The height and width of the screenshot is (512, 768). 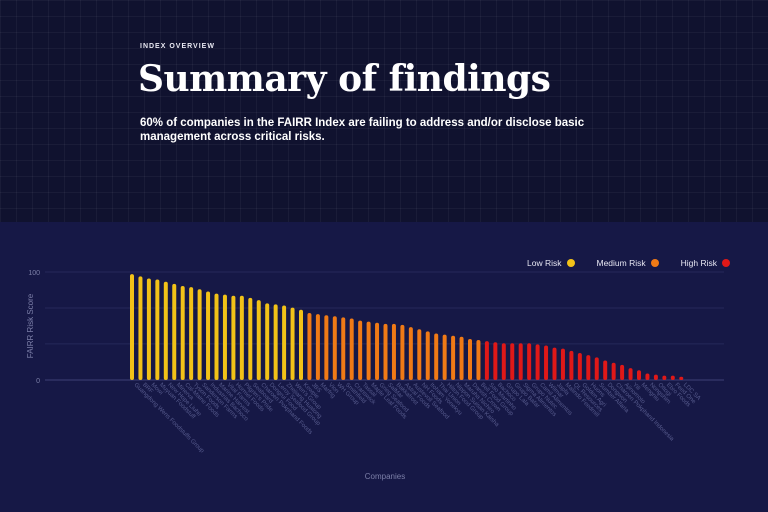 I want to click on legend-label-high: High Risk, so click(x=698, y=263).